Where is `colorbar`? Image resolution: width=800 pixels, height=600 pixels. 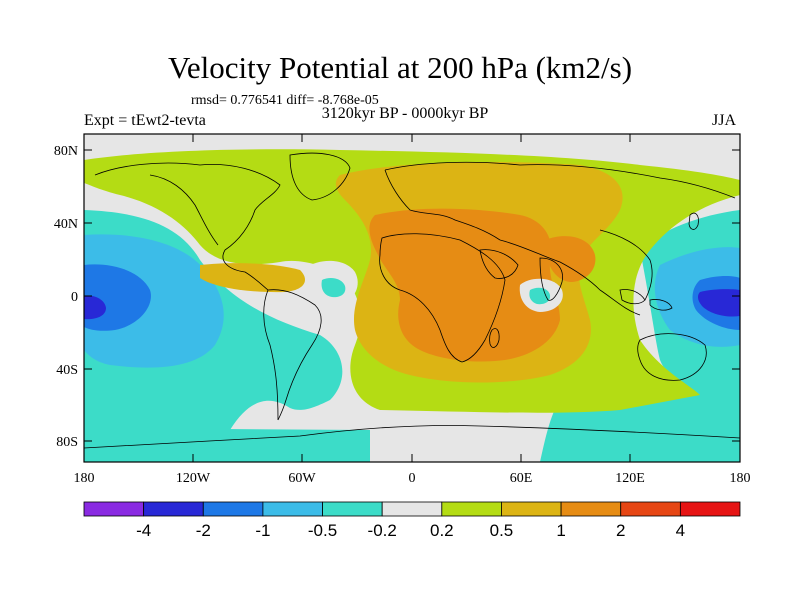
colorbar is located at coordinates (412, 509).